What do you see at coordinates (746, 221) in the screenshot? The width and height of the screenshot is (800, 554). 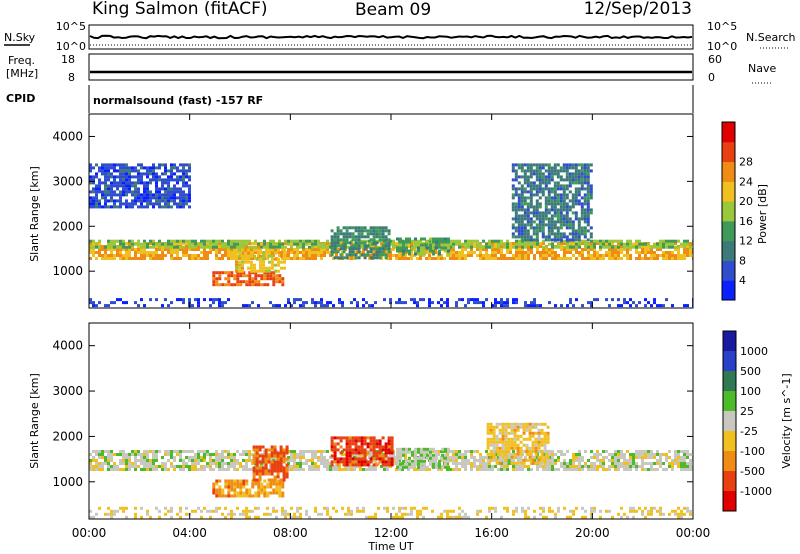 I see `power-colorbar-tick-3: 16` at bounding box center [746, 221].